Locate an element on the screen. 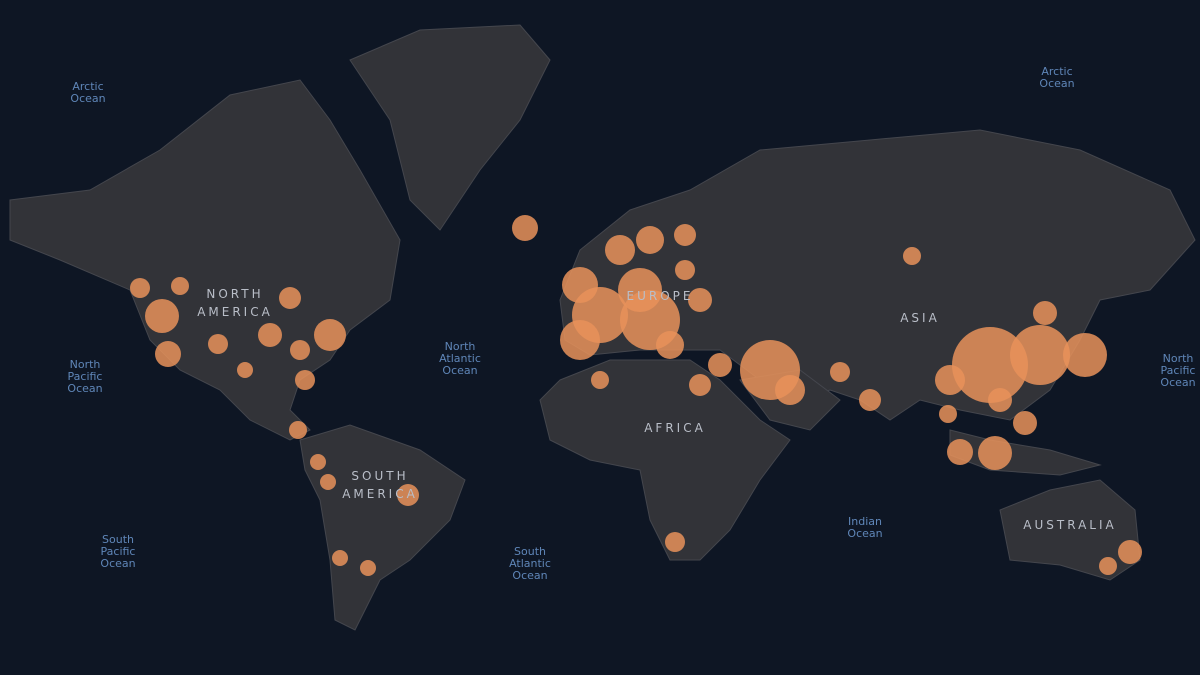 This screenshot has width=1200, height=675. ocean-label: South Pacific Ocean is located at coordinates (117, 551).